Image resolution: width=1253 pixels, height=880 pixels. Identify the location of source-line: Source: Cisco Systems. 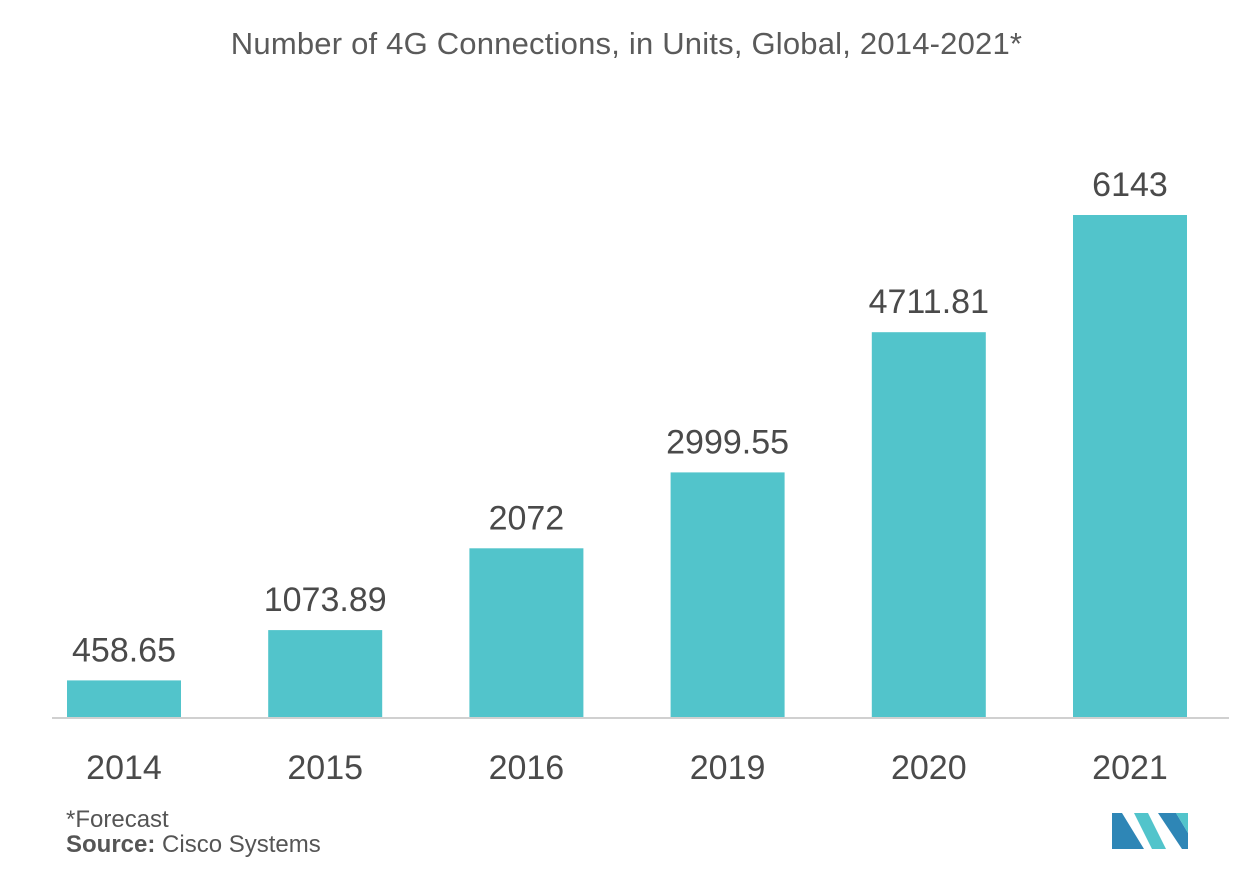
(193, 844).